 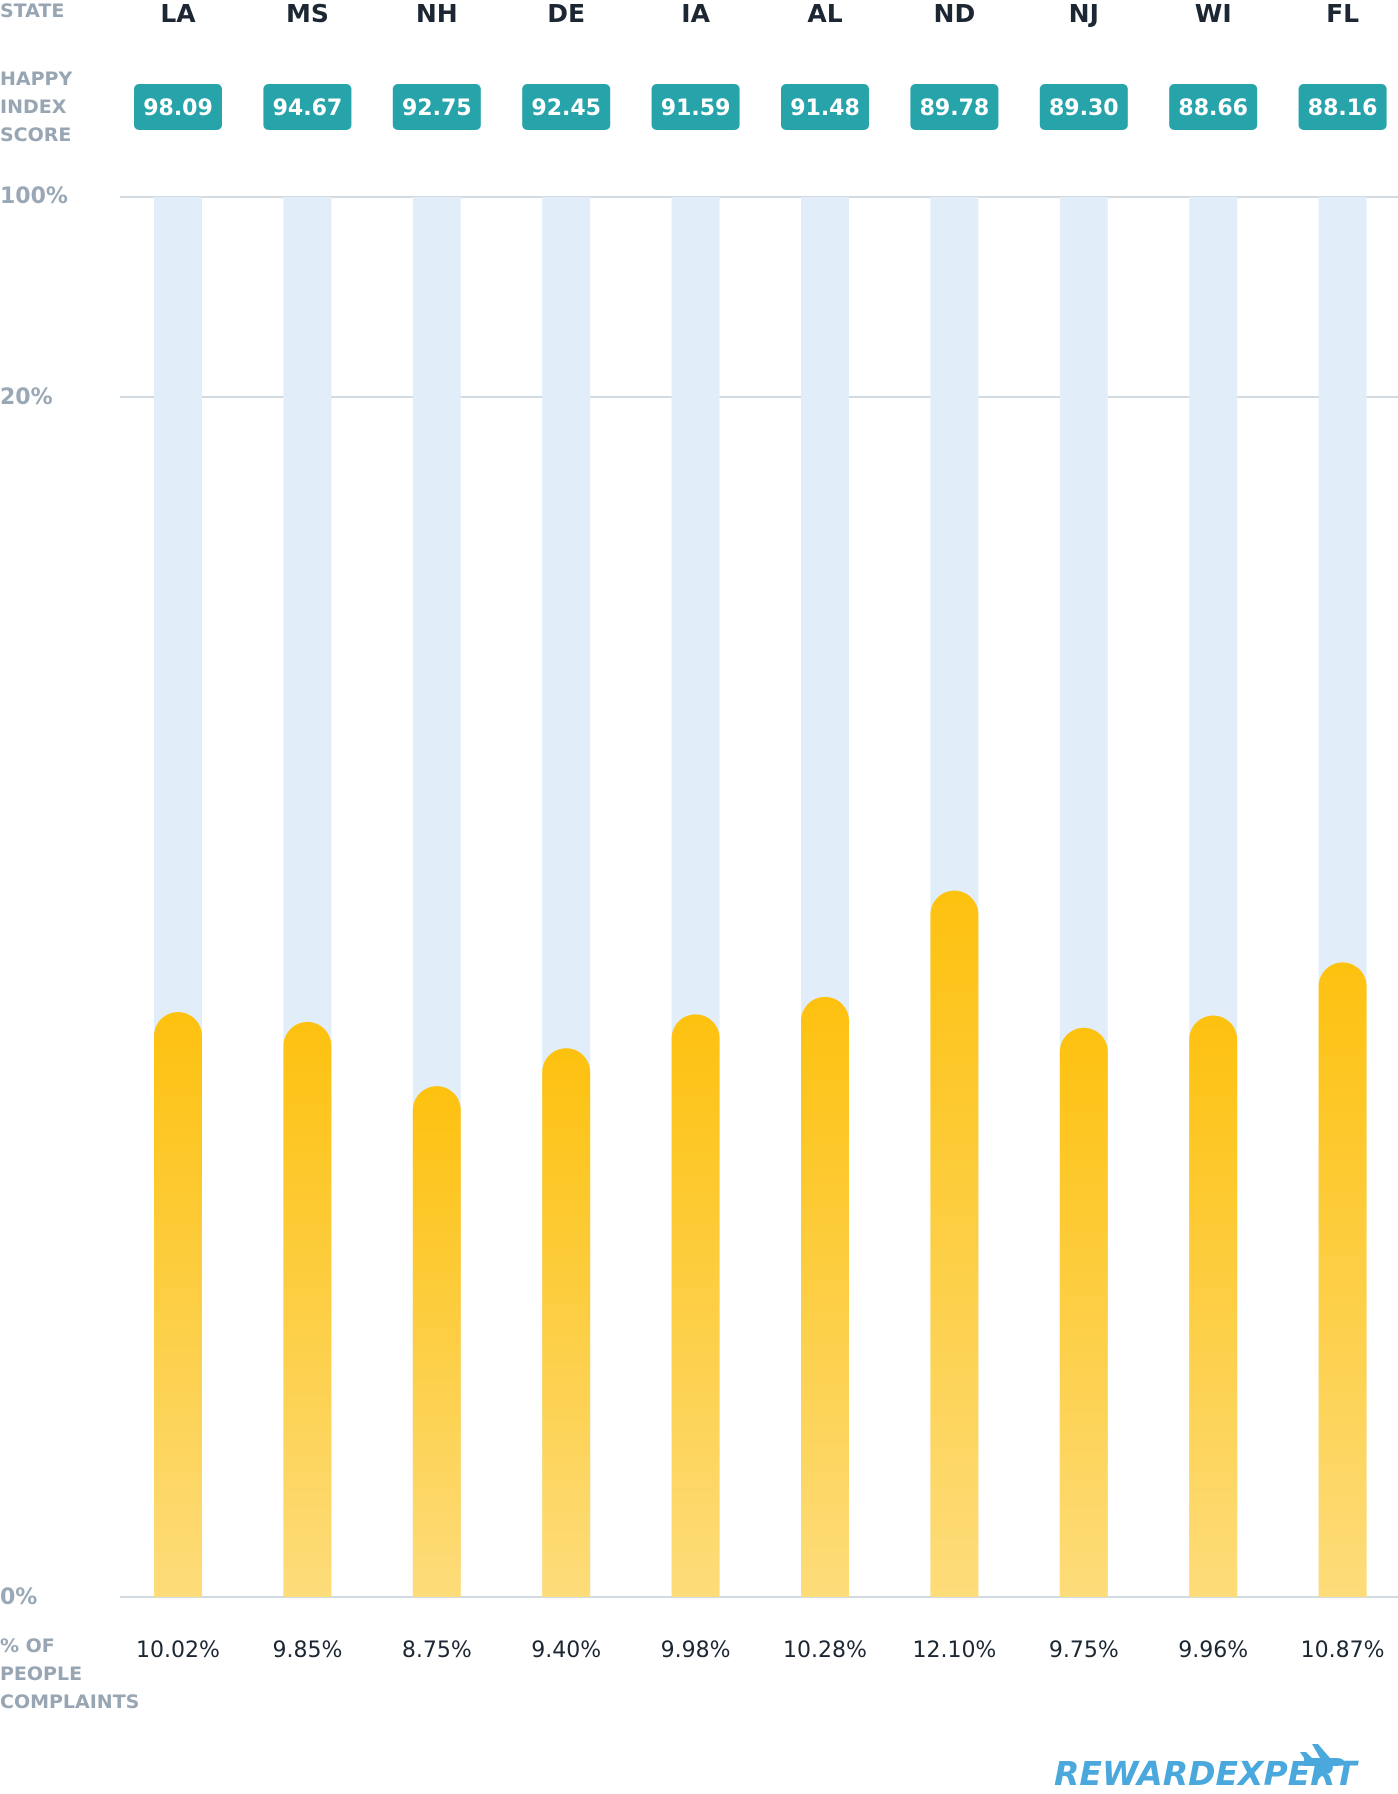 I want to click on score-value-de: 92.45, so click(x=566, y=108).